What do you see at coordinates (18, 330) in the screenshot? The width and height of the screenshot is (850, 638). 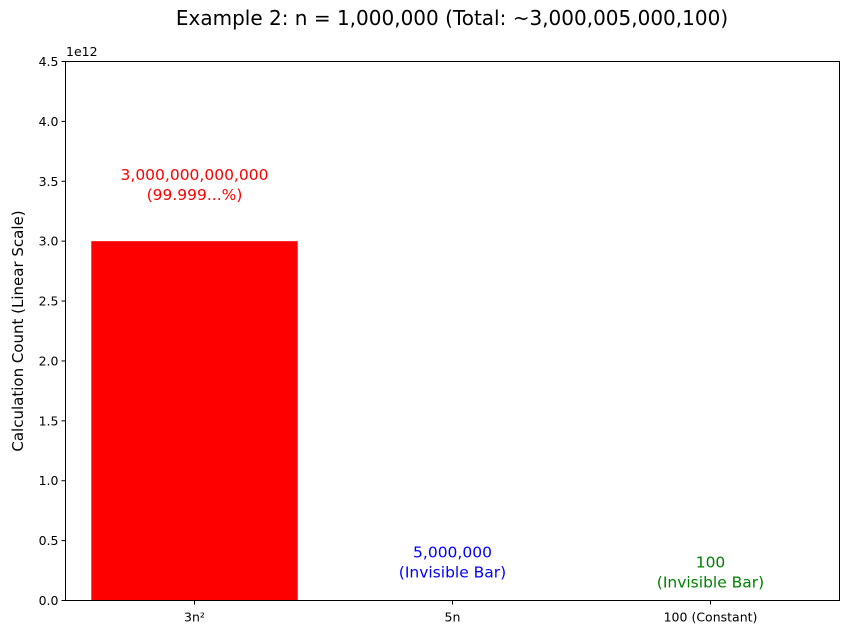 I see `y-axis-label: Calculation Count (Linear Scale)` at bounding box center [18, 330].